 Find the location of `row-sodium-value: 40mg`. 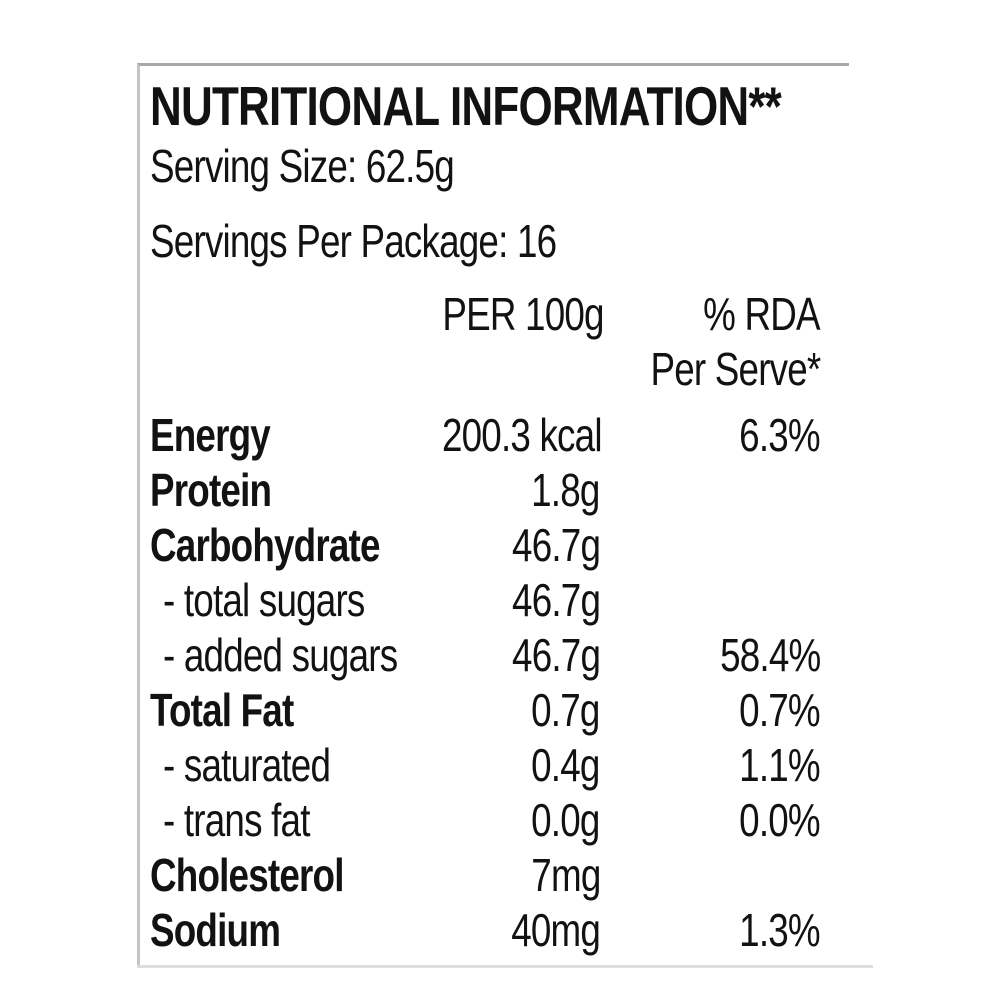

row-sodium-value: 40mg is located at coordinates (556, 930).